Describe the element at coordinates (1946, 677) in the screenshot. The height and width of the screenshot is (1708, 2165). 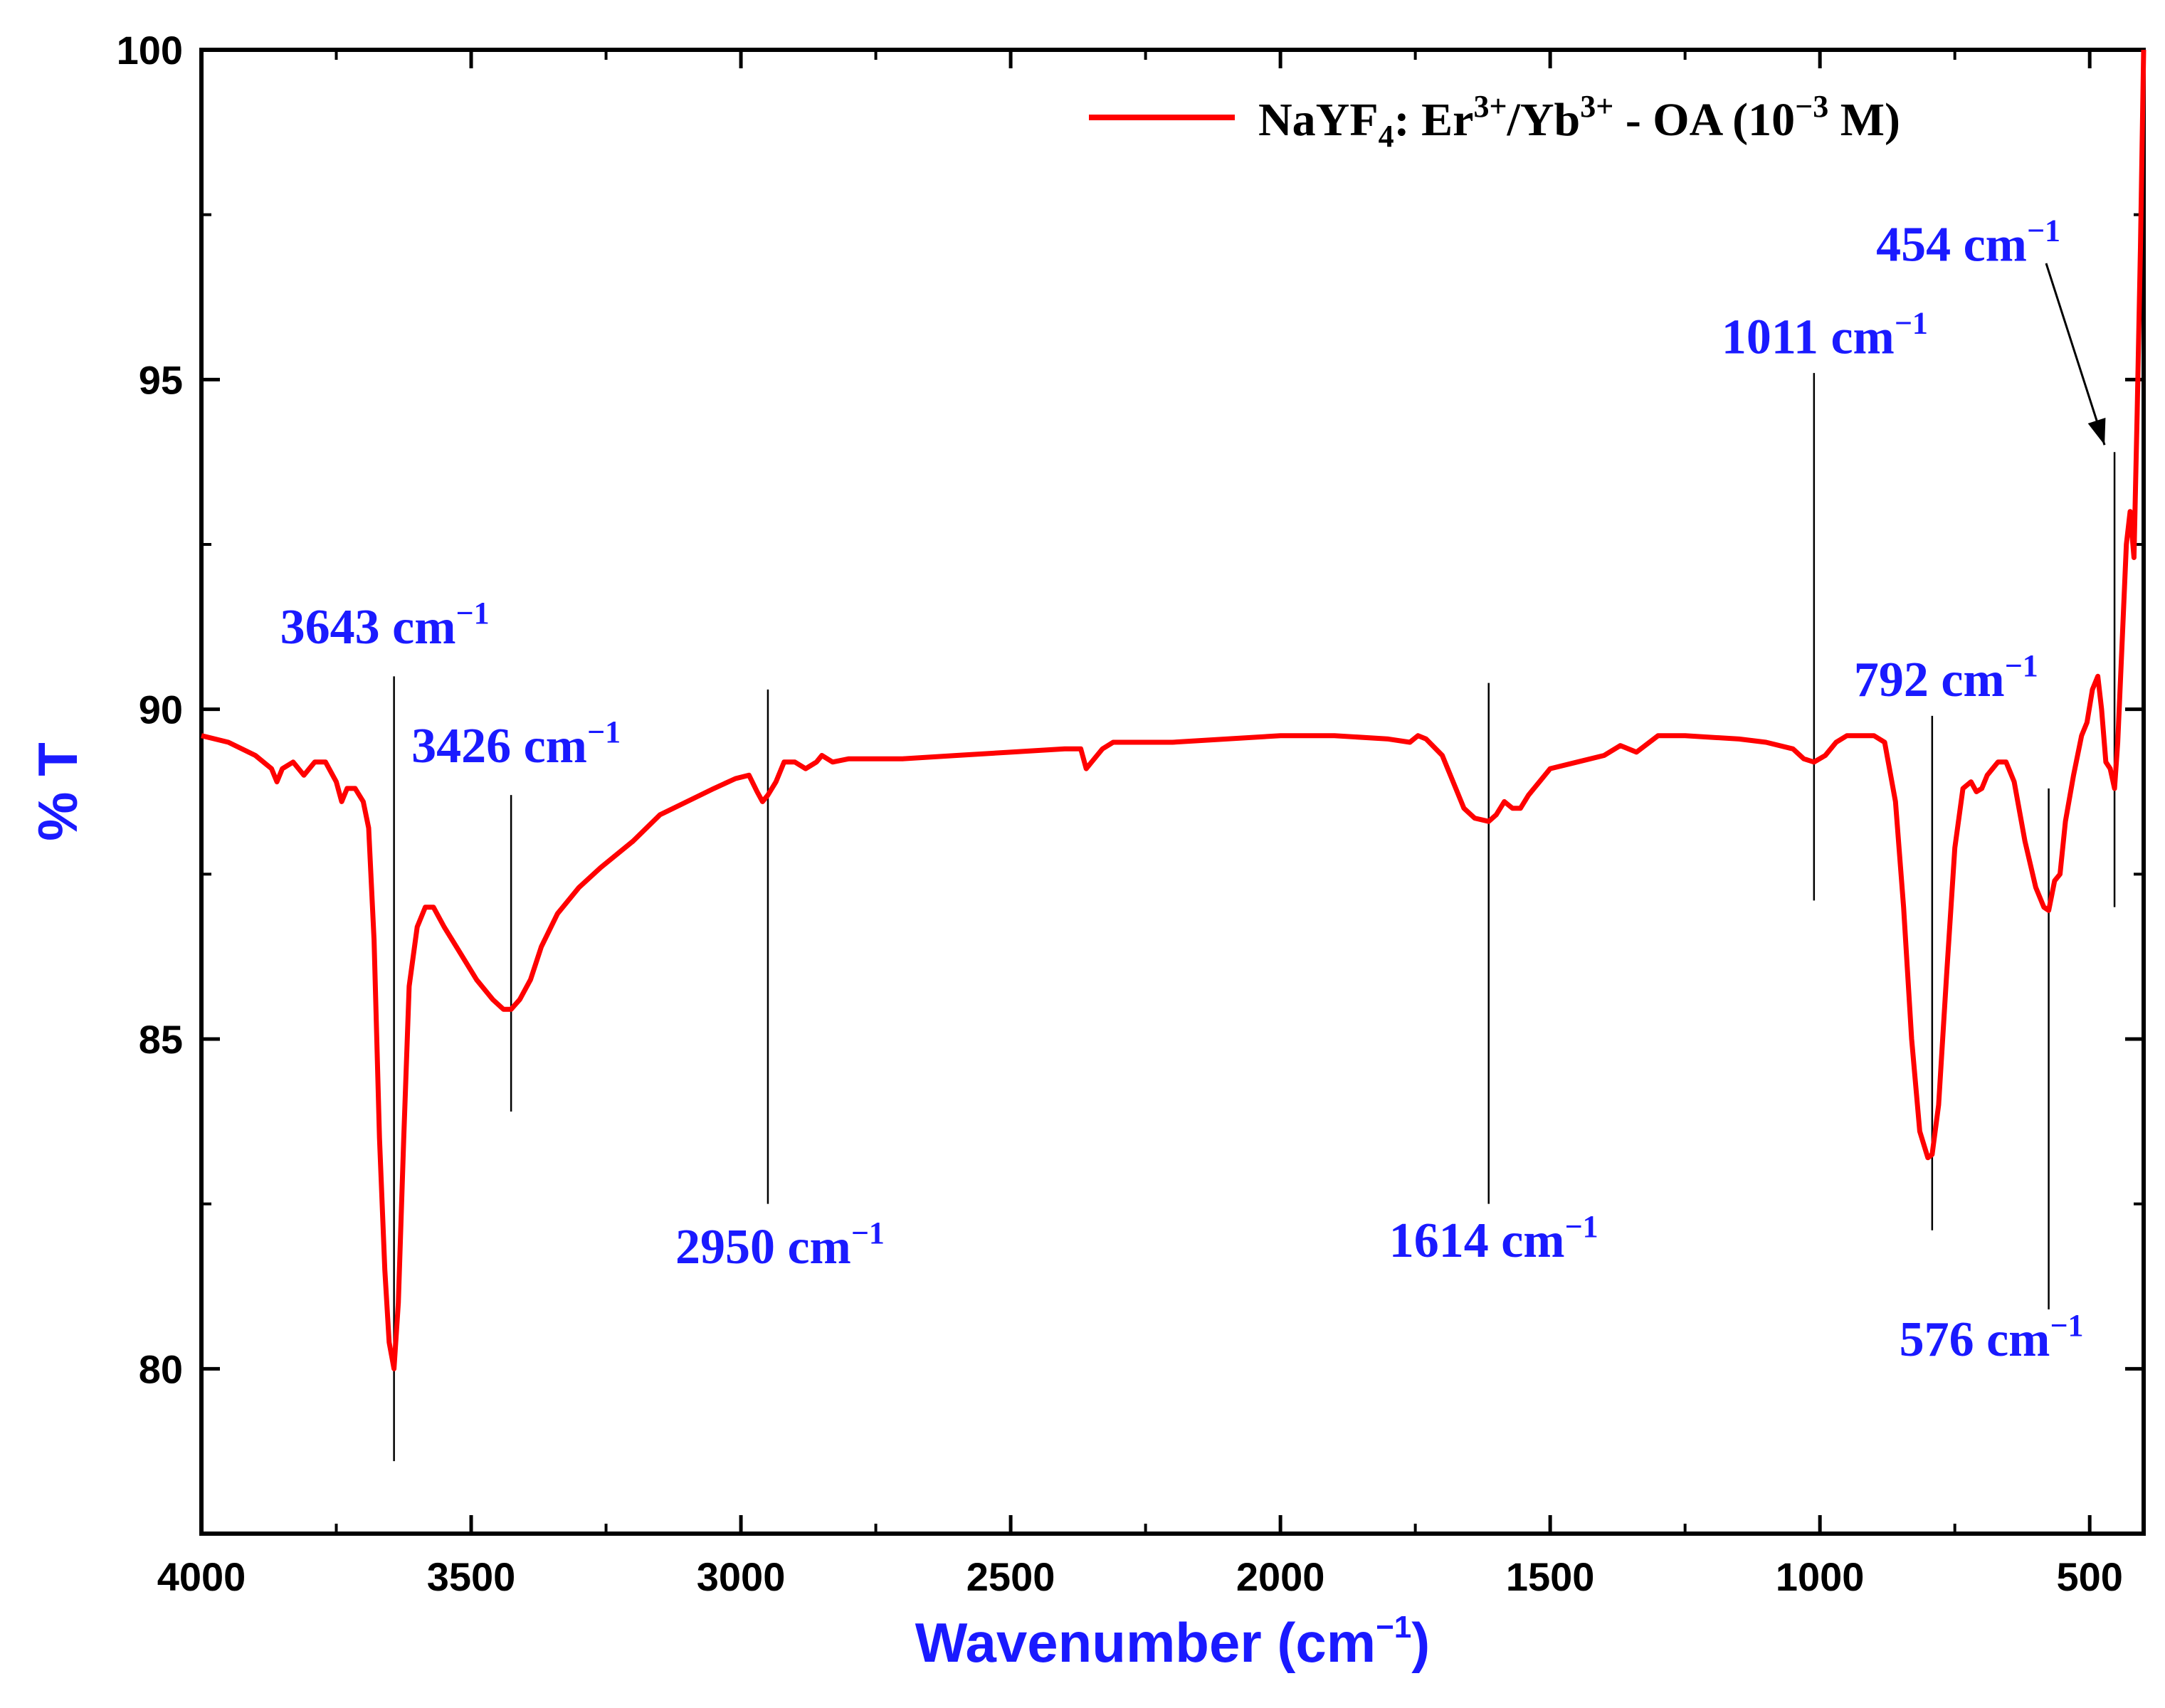
I see `peak-label: 792 cm−1` at that location.